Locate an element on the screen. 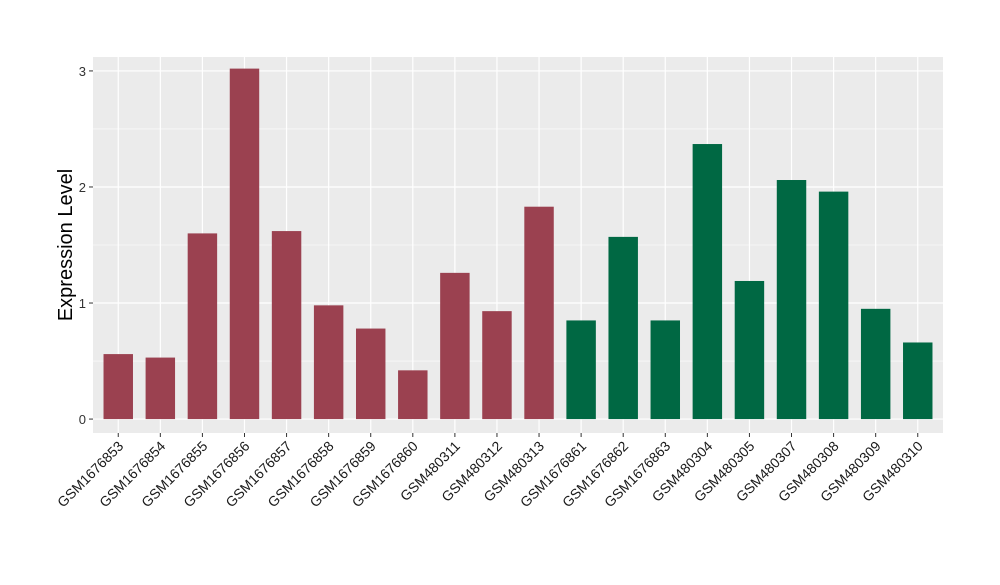  bar-GSM480309 is located at coordinates (875, 364).